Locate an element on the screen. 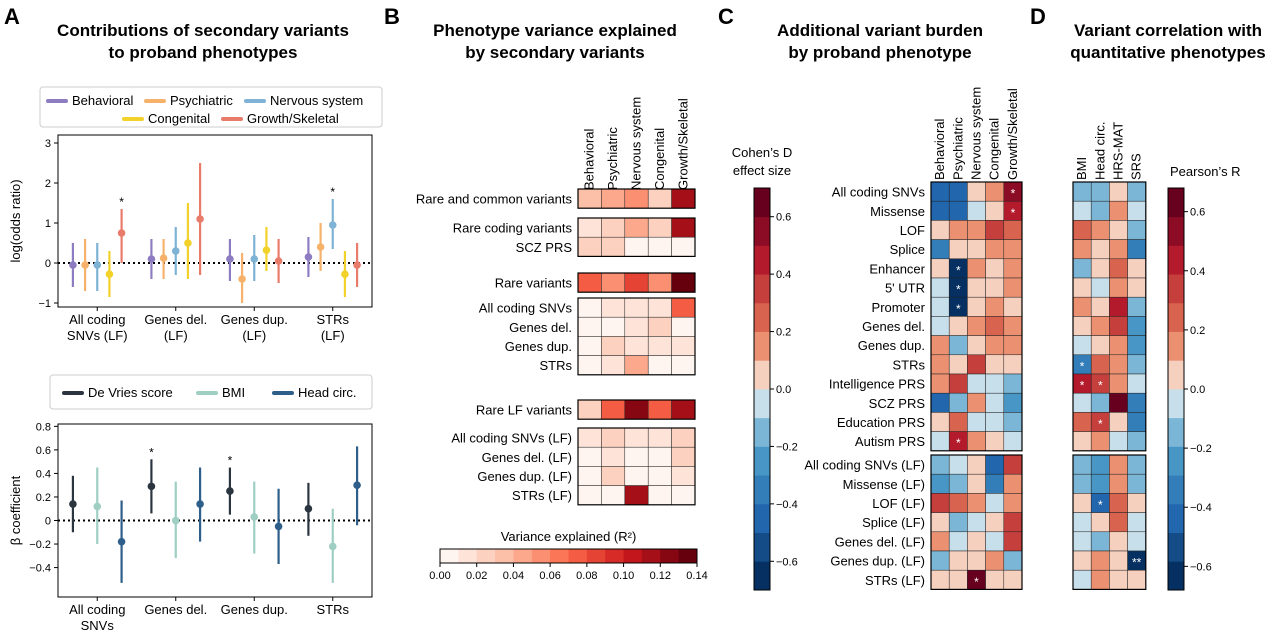 The width and height of the screenshot is (1280, 641). a-bottom-significance-star: * is located at coordinates (230, 461).